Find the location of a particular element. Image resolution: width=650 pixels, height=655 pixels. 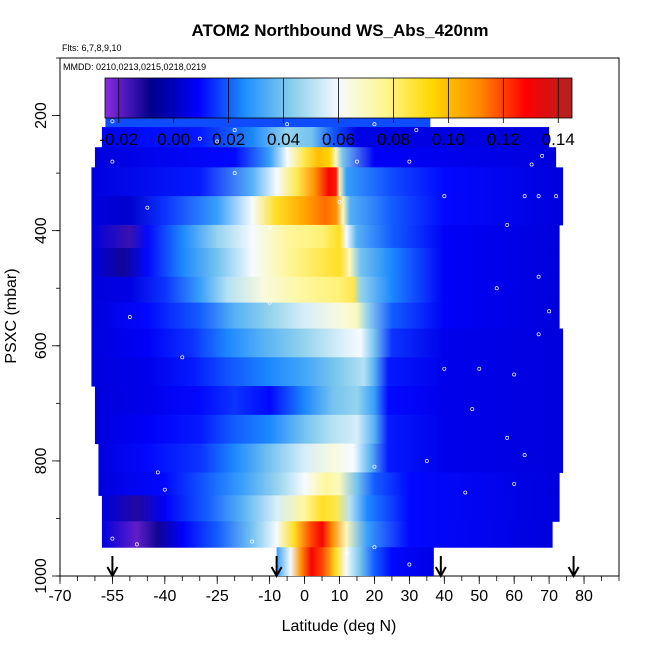

y-tick-label: 200 is located at coordinates (41, 115).